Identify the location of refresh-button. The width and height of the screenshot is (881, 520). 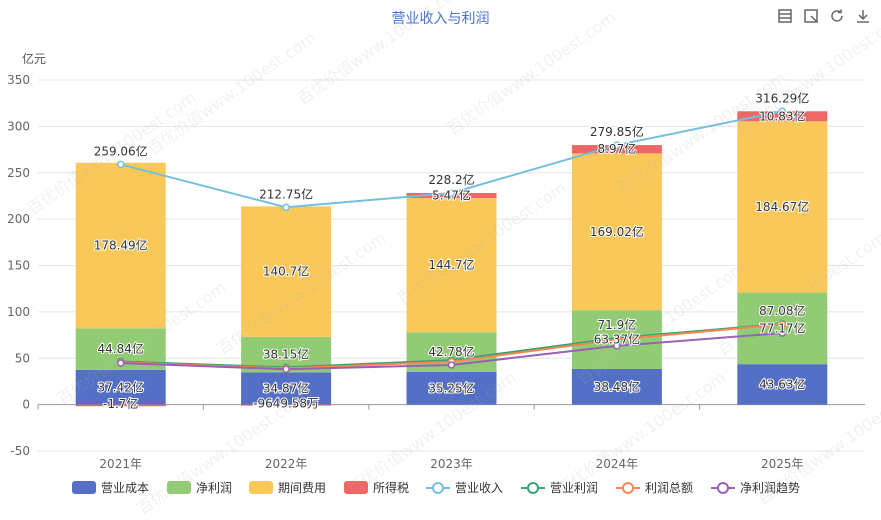
(837, 16).